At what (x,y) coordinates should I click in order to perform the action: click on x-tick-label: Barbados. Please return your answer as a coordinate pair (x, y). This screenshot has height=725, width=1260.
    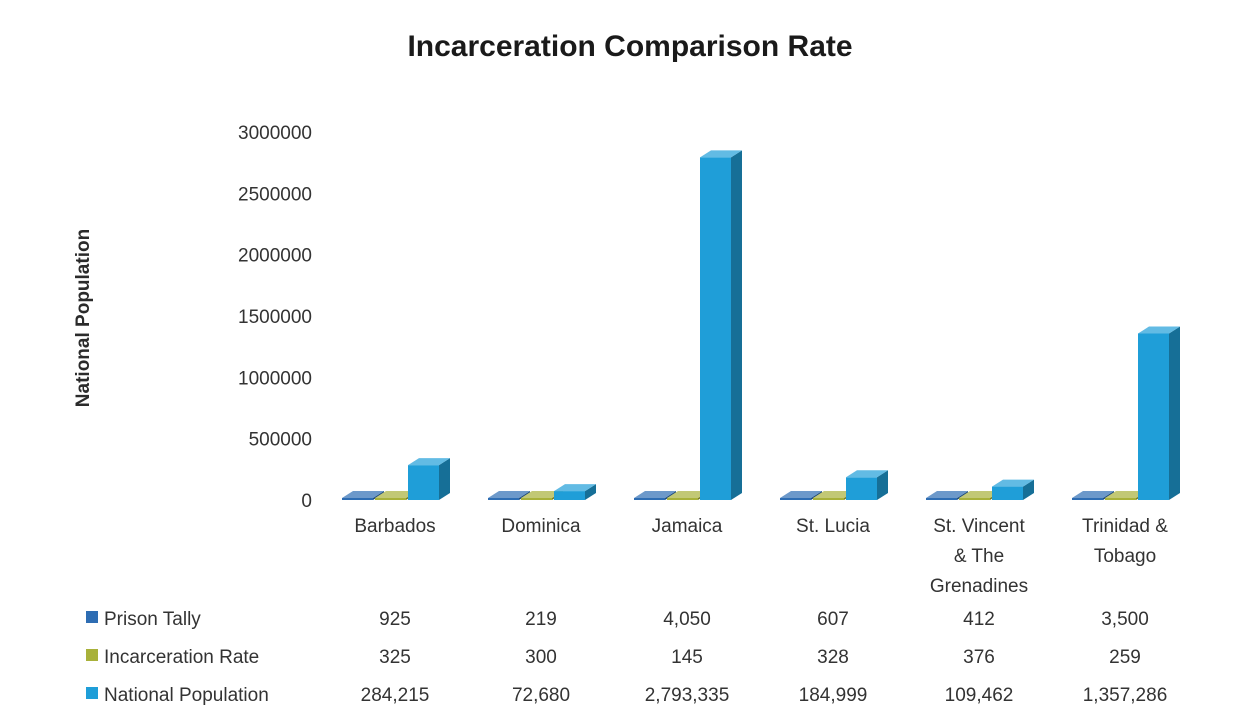
    Looking at the image, I should click on (394, 526).